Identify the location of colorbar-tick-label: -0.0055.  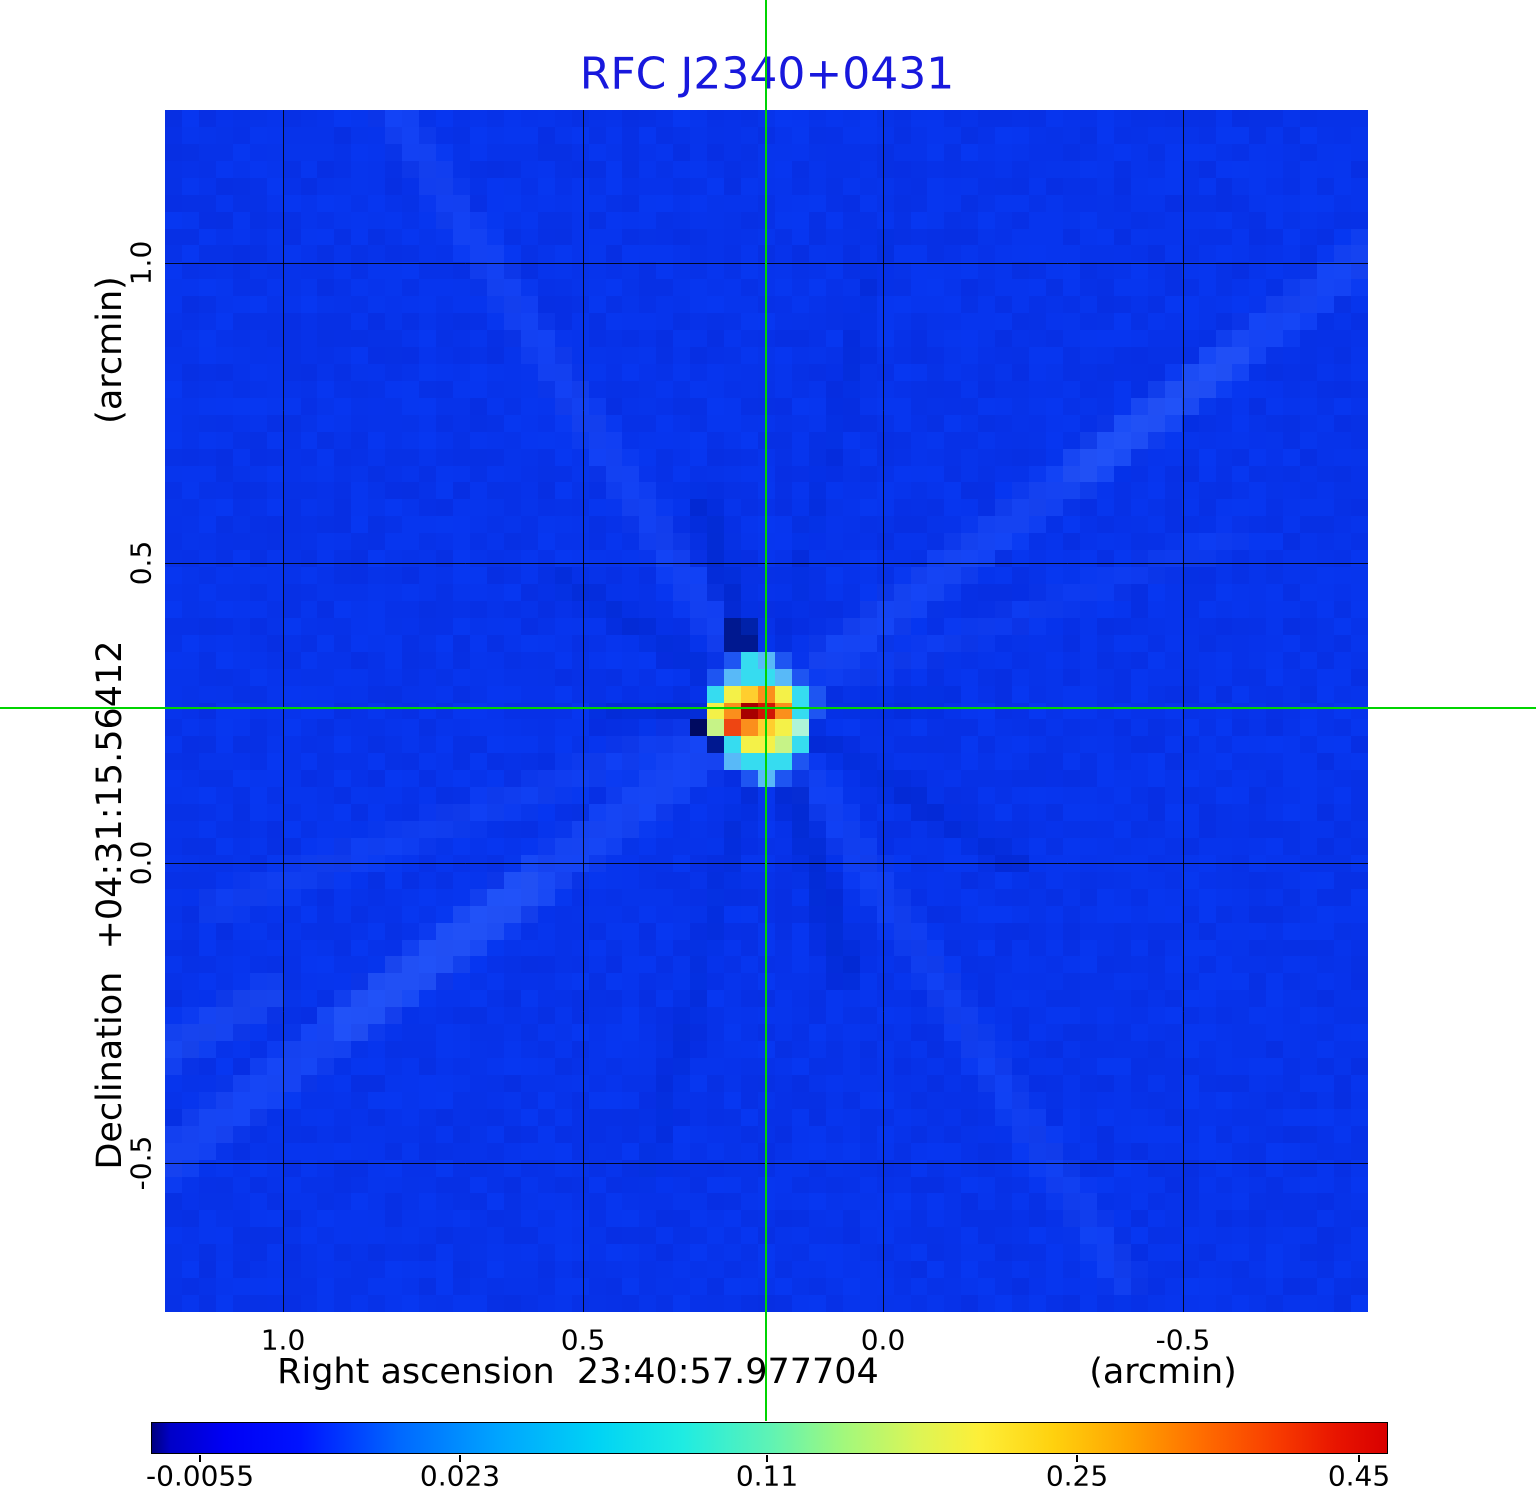
(200, 1476).